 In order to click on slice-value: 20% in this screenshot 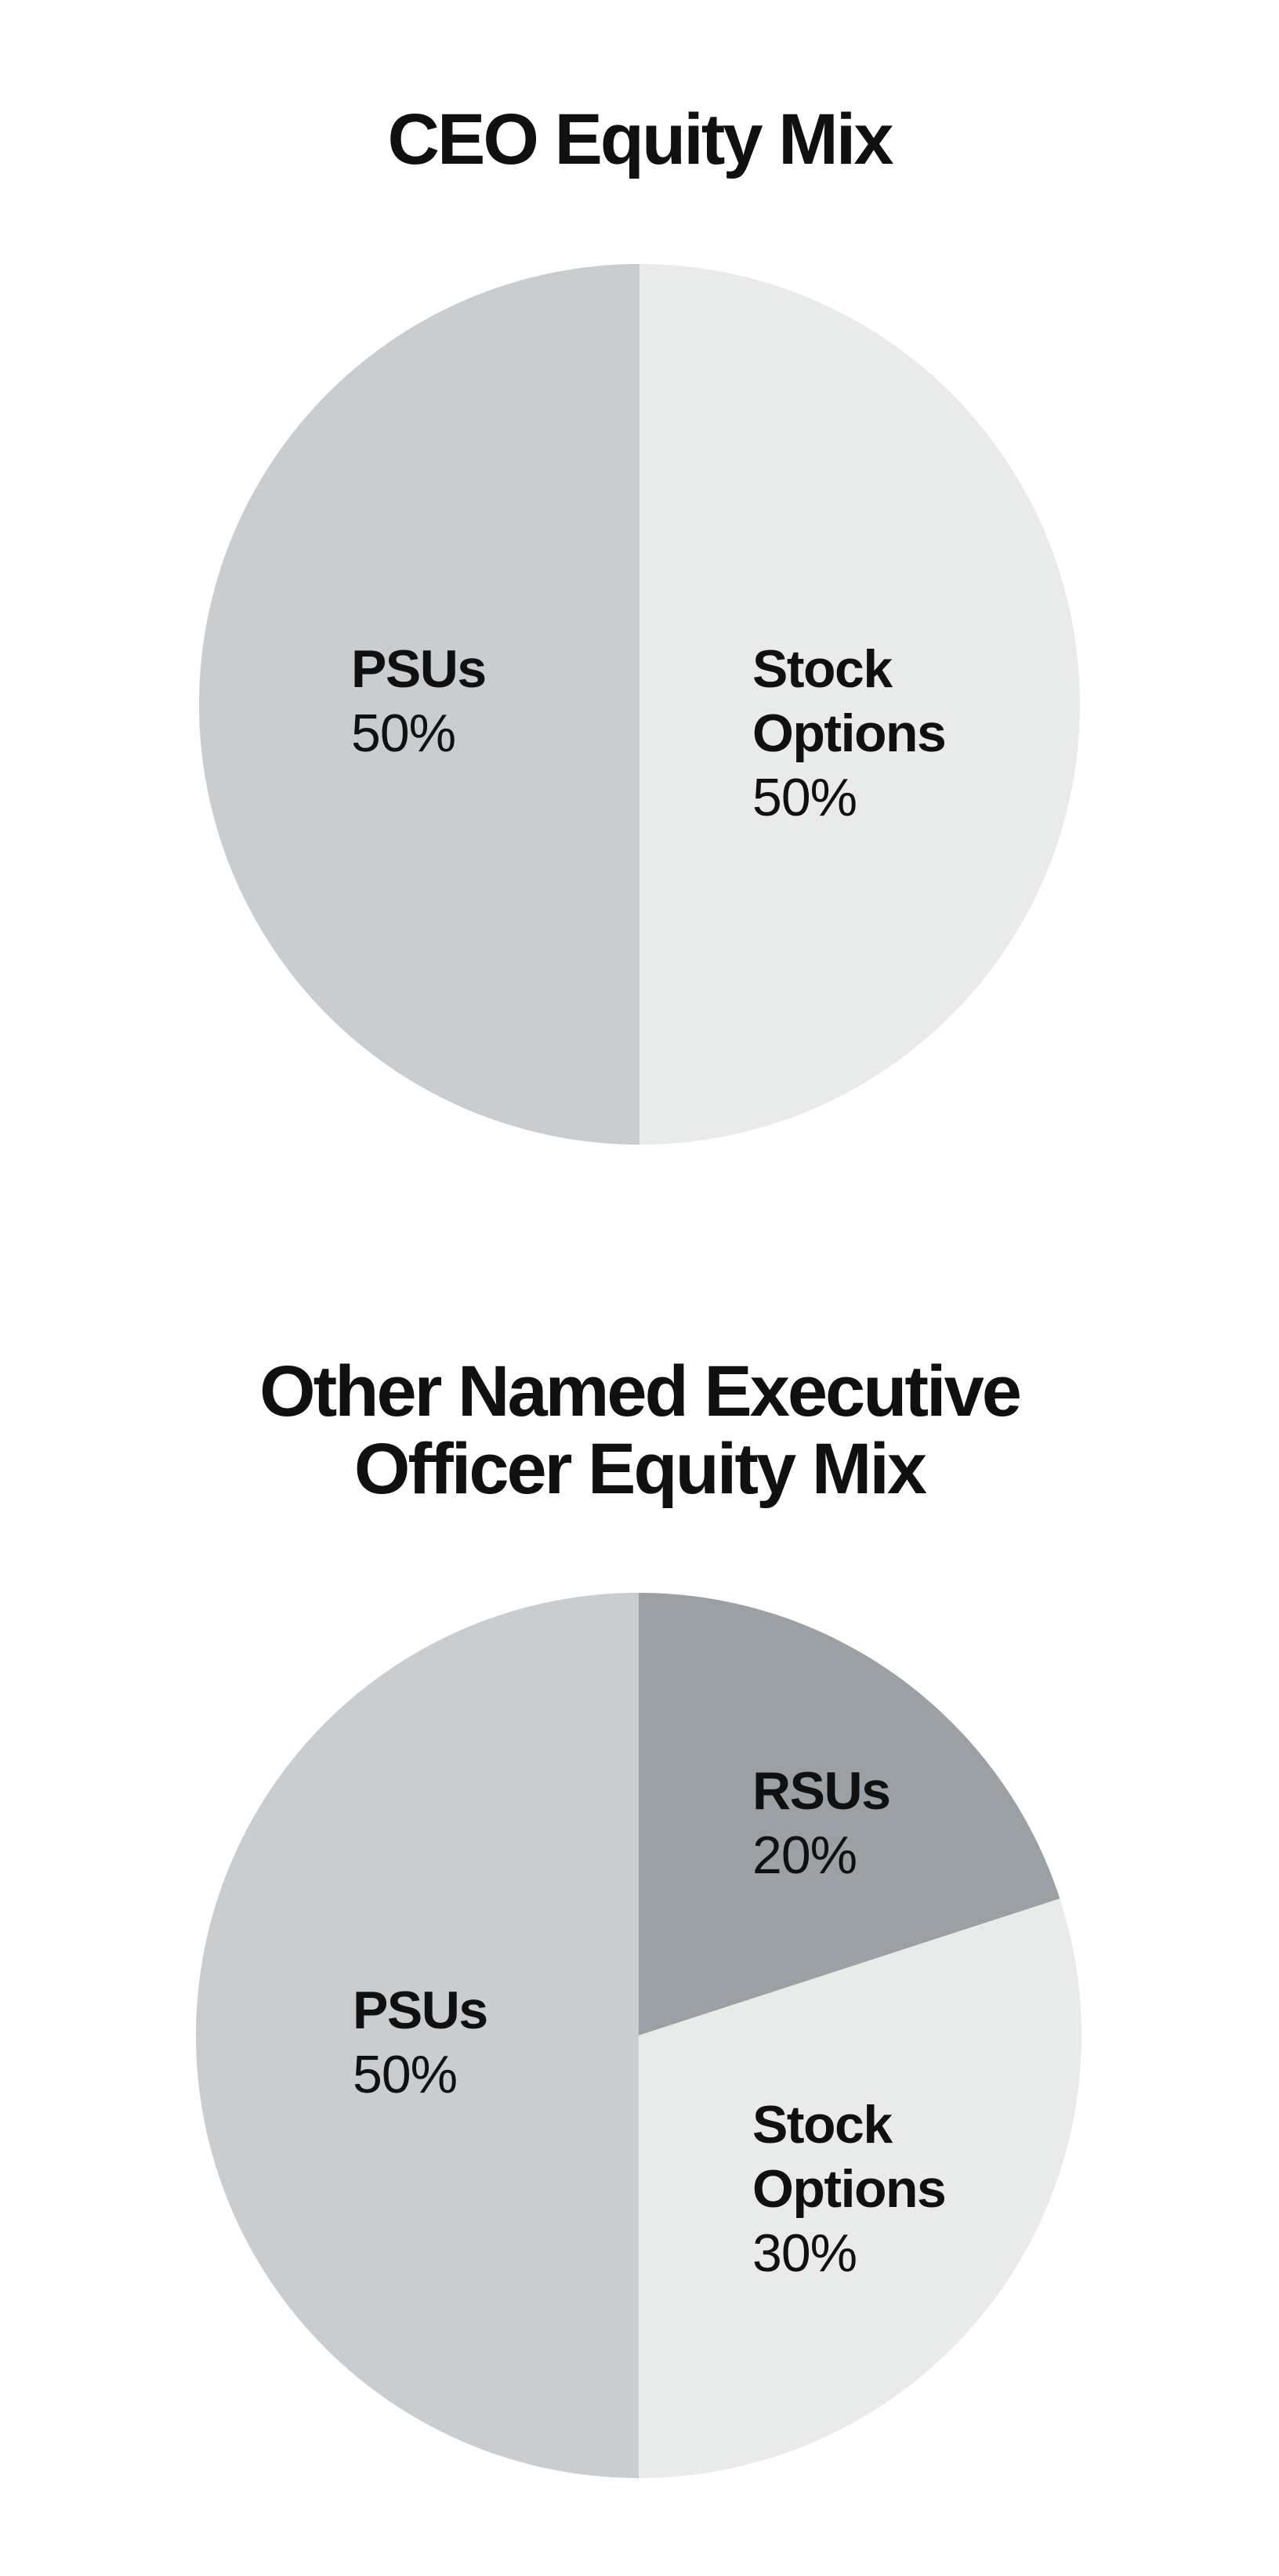, I will do `click(804, 1855)`.